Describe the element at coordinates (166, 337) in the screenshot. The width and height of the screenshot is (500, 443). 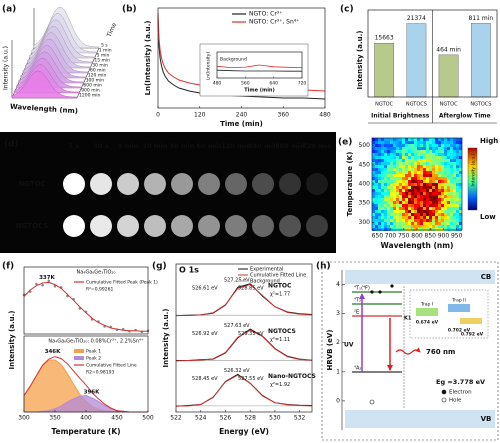
I see `y-axis-label: Intensity (a.u.)` at that location.